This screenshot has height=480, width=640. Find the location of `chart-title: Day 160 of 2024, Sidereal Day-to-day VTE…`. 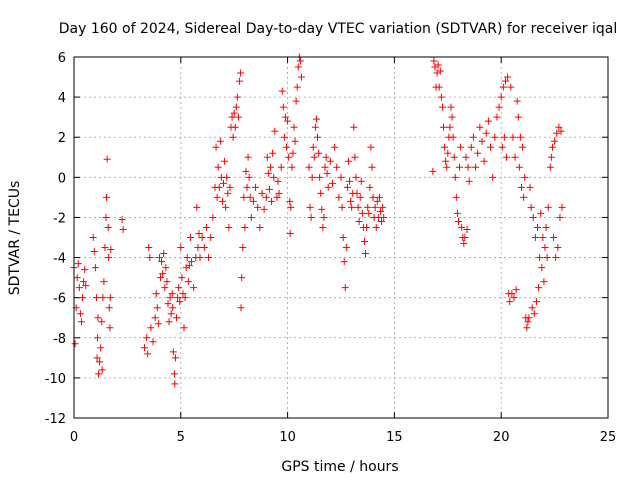

chart-title: Day 160 of 2024, Sidereal Day-to-day VTE… is located at coordinates (338, 29).